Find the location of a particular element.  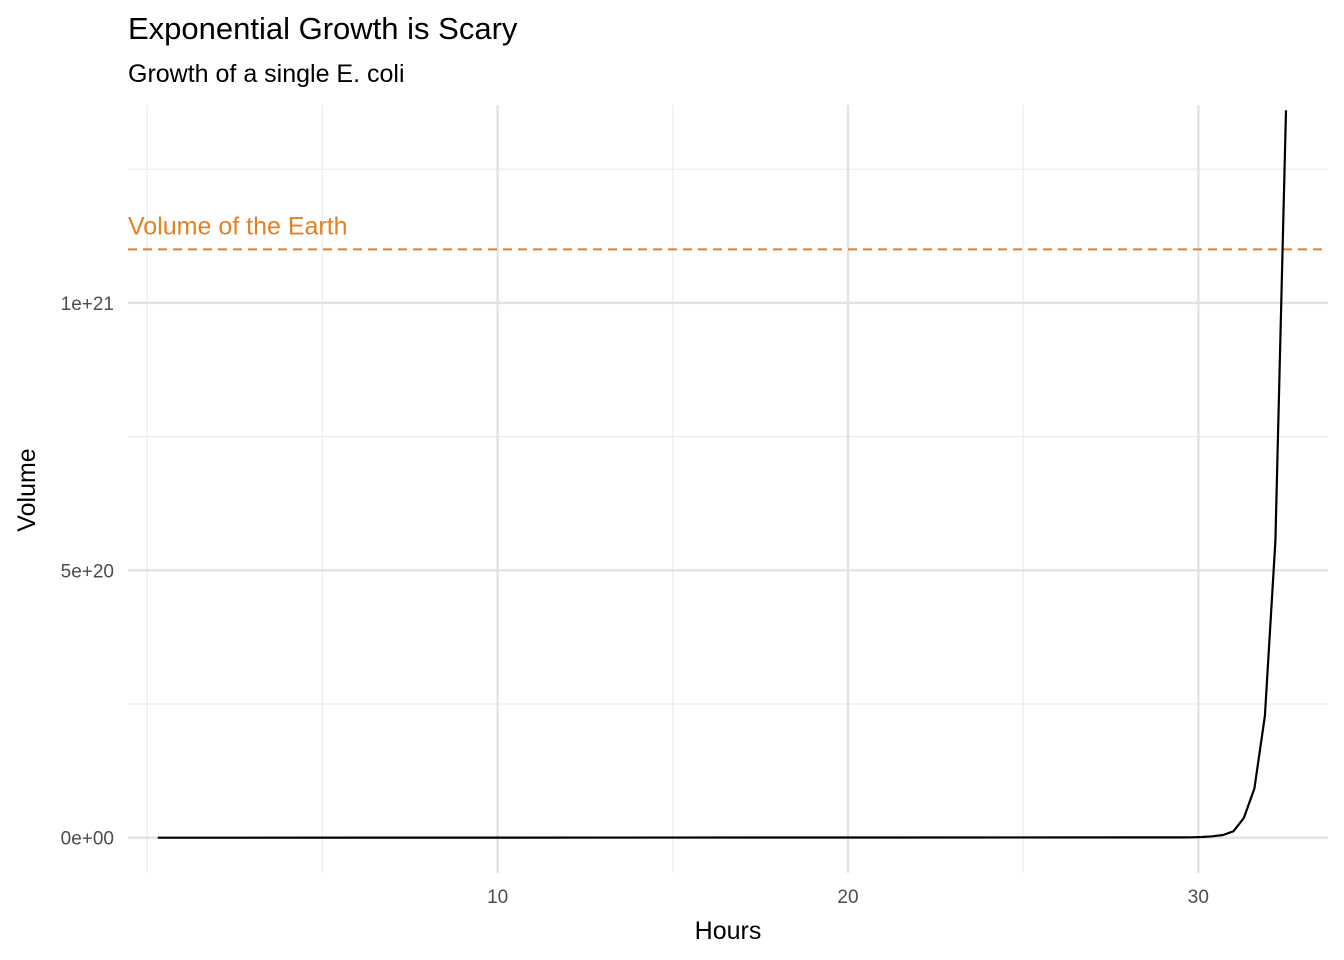

earth-volume-label: Volume of the Earth is located at coordinates (238, 226).